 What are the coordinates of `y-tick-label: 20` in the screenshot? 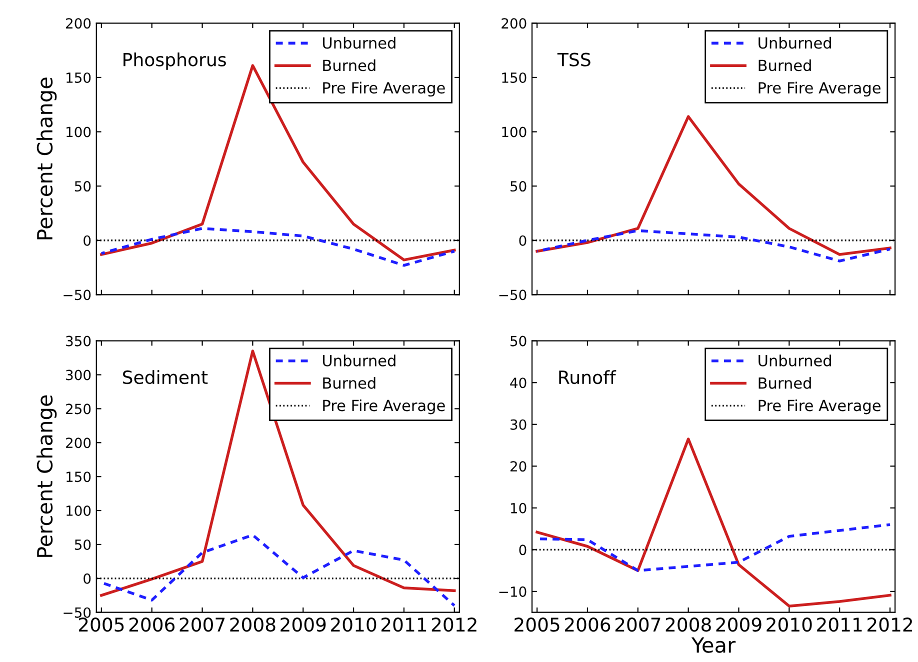 It's located at (518, 466).